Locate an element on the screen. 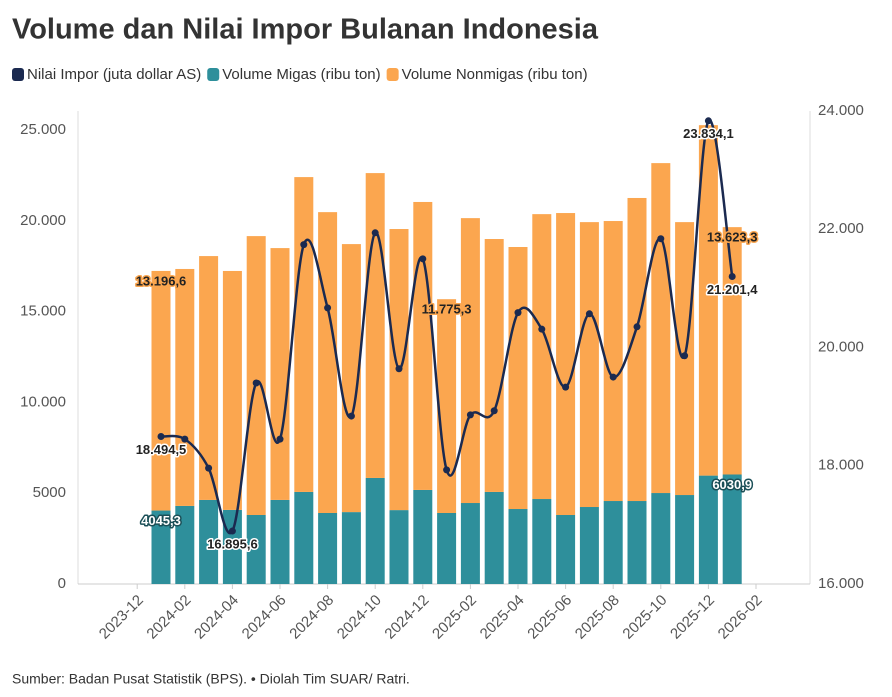 This screenshot has height=697, width=892. y2-tick-label: 16.000 is located at coordinates (841, 583).